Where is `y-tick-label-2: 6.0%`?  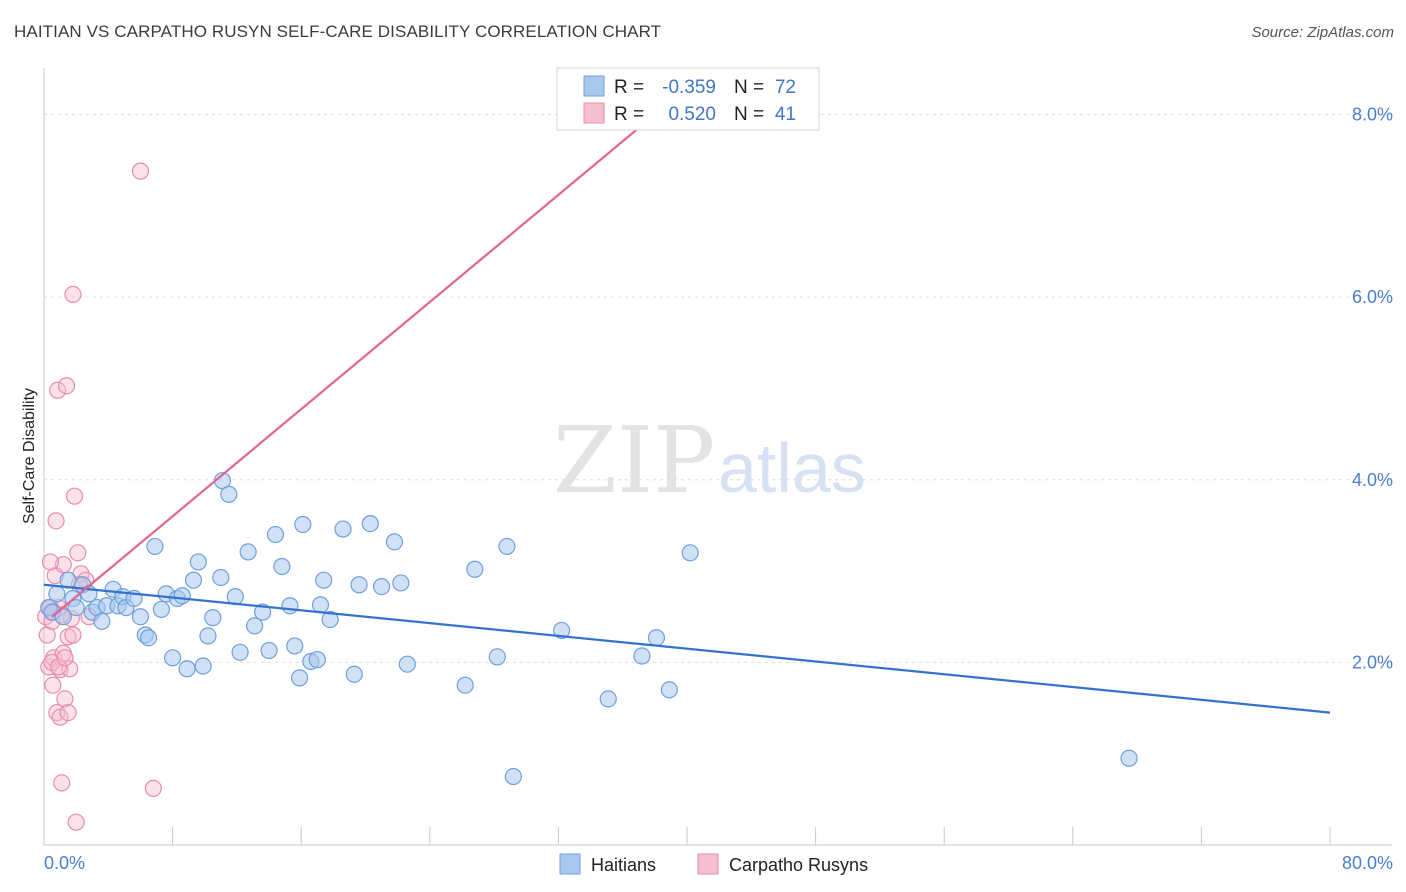 y-tick-label-2: 6.0% is located at coordinates (1372, 297).